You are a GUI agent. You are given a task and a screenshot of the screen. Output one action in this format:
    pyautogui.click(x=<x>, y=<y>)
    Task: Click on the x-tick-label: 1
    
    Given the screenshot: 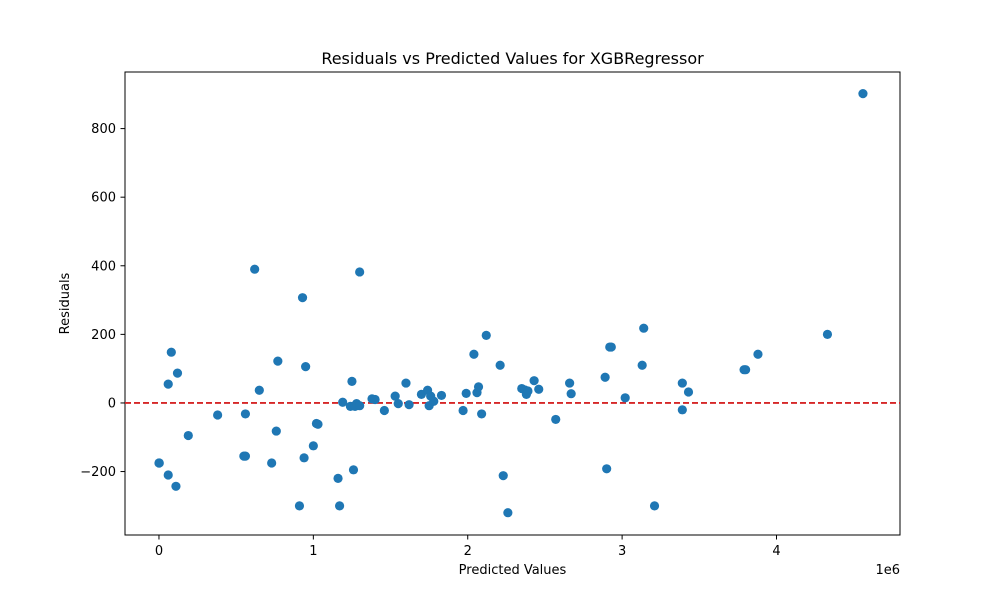 What is the action you would take?
    pyautogui.click(x=313, y=551)
    